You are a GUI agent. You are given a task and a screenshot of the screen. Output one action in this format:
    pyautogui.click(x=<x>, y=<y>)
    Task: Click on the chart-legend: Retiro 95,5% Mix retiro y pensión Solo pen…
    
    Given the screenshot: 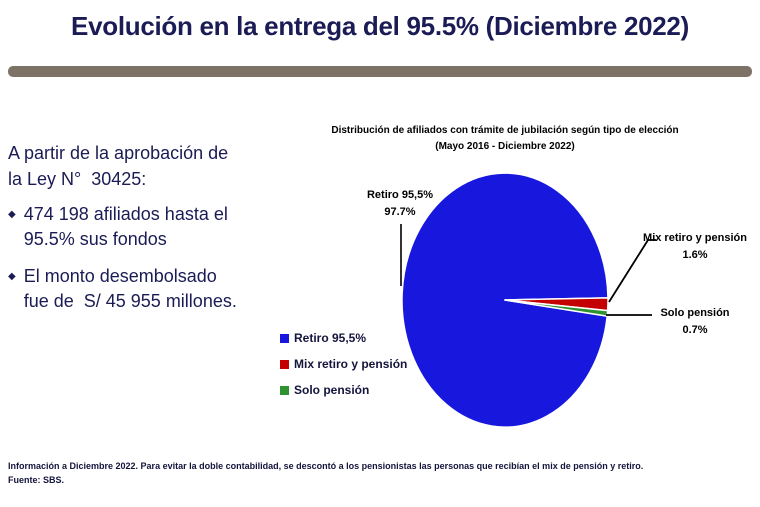 What is the action you would take?
    pyautogui.click(x=343, y=364)
    